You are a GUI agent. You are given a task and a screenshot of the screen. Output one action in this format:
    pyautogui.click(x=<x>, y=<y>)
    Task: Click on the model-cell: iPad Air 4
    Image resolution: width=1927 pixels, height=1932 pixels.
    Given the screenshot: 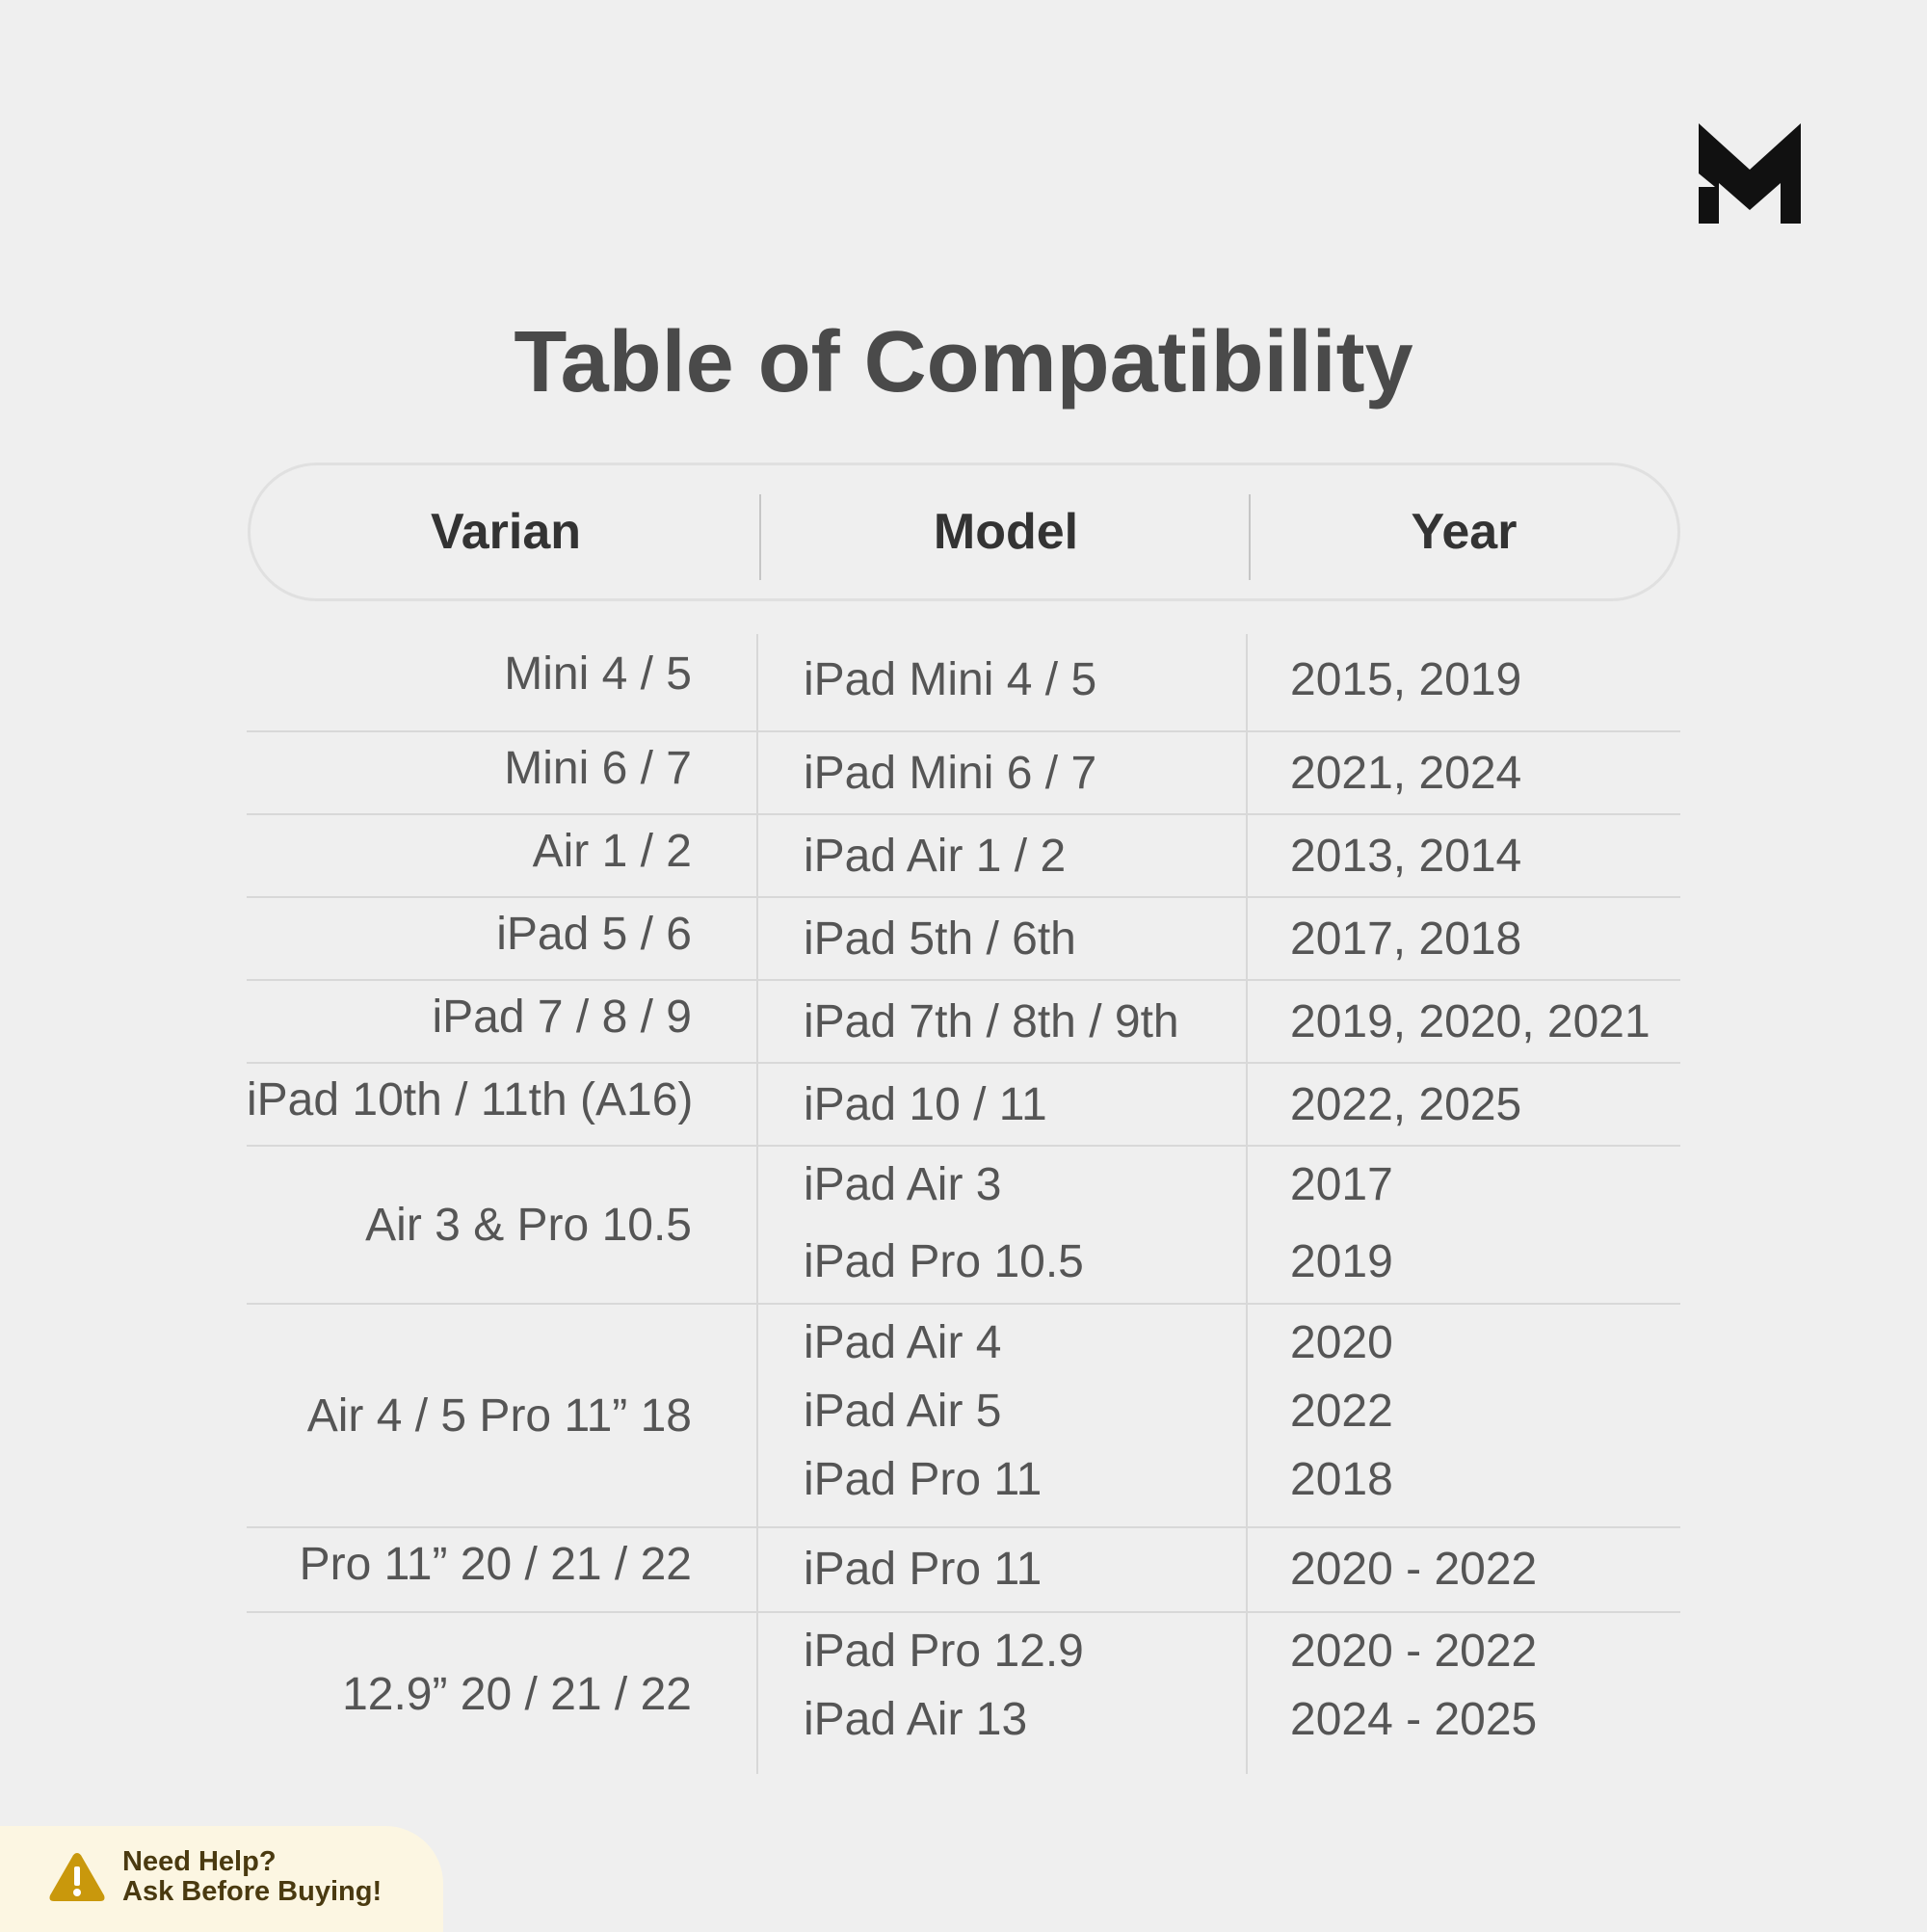 What is the action you would take?
    pyautogui.click(x=903, y=1342)
    